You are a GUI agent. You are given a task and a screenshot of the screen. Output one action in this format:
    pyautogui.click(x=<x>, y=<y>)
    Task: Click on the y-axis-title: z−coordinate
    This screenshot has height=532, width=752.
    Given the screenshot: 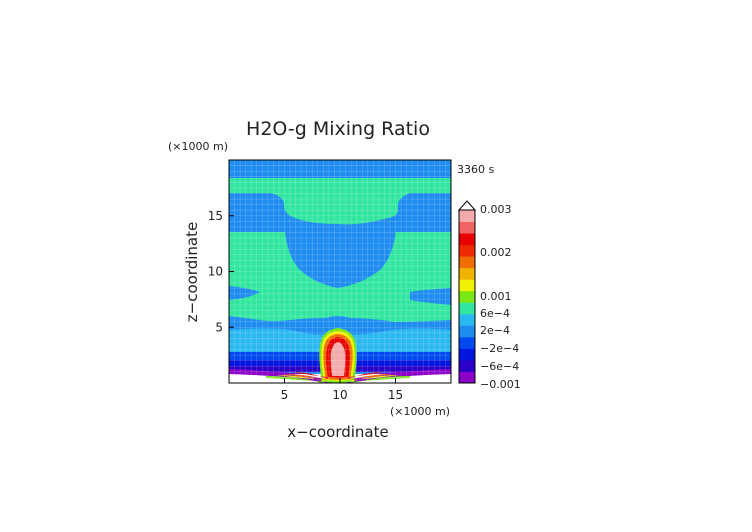 What is the action you would take?
    pyautogui.click(x=192, y=272)
    